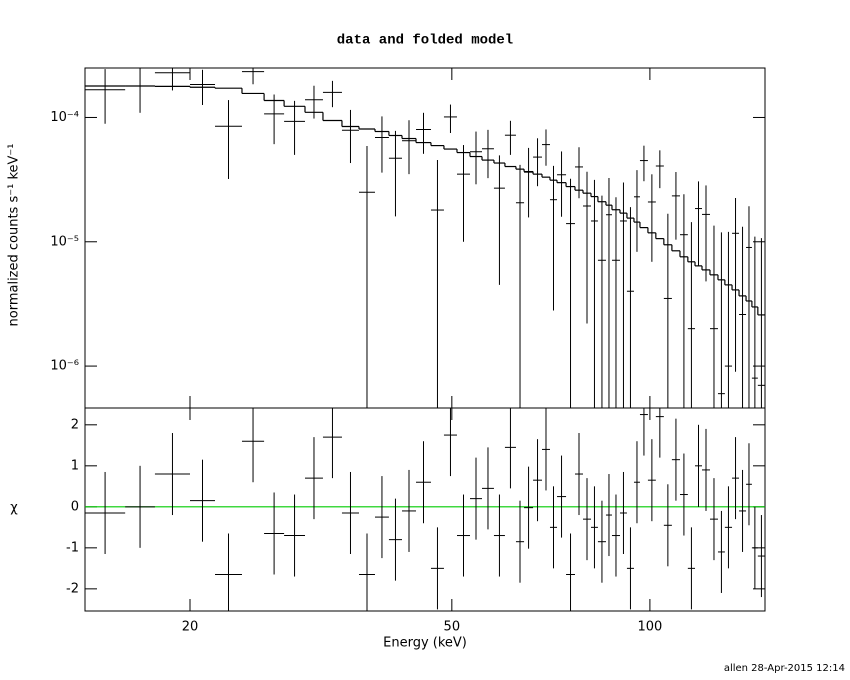  What do you see at coordinates (425, 41) in the screenshot?
I see `chart-title: data and folded model` at bounding box center [425, 41].